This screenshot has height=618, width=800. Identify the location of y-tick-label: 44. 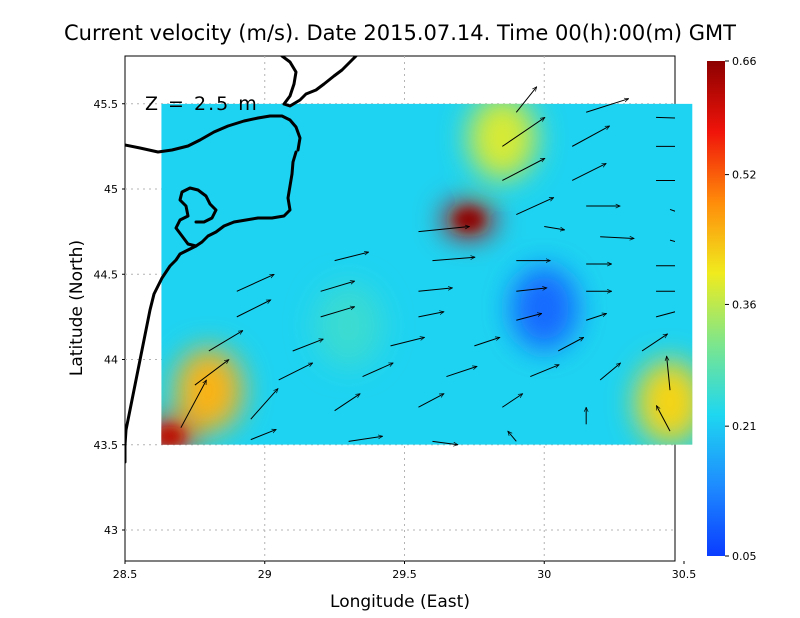
(111, 360).